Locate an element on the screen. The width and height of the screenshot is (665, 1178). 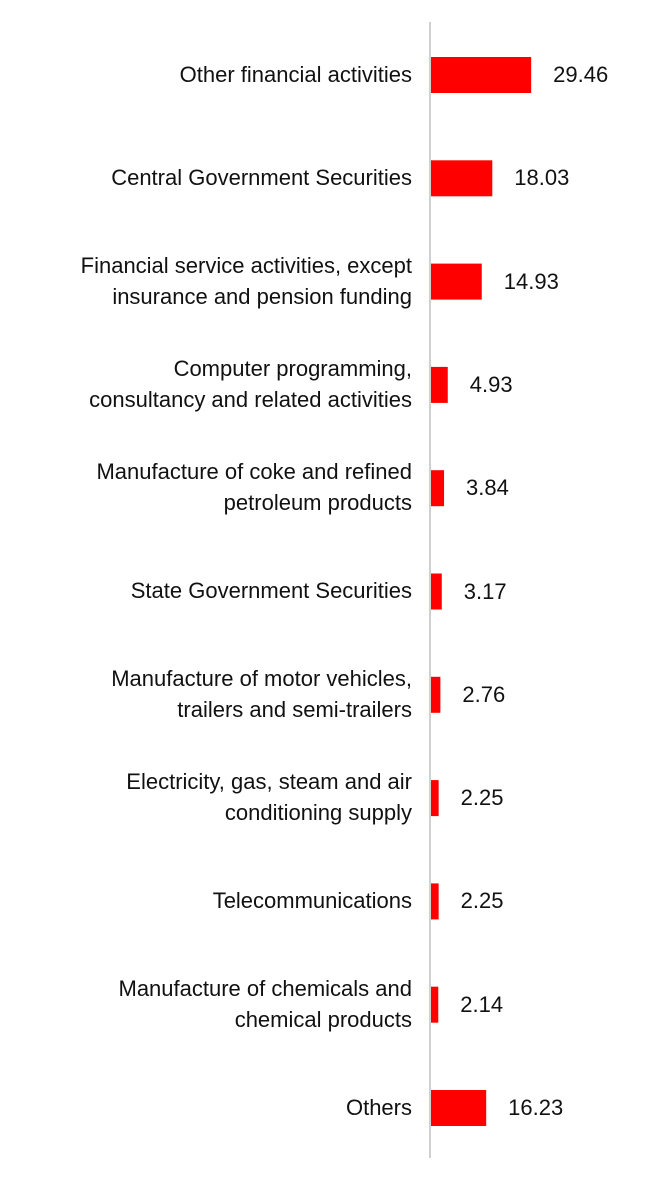
category-label-line: petroleum products is located at coordinates (317, 503).